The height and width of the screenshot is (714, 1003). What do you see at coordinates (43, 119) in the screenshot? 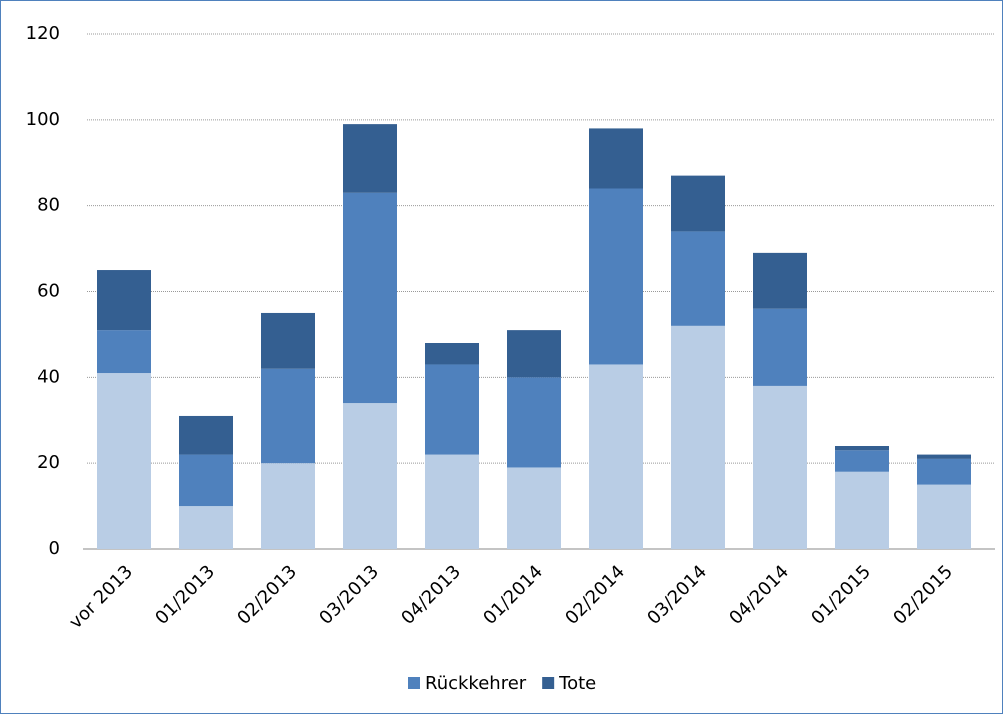
I see `y-tick-label: 100` at bounding box center [43, 119].